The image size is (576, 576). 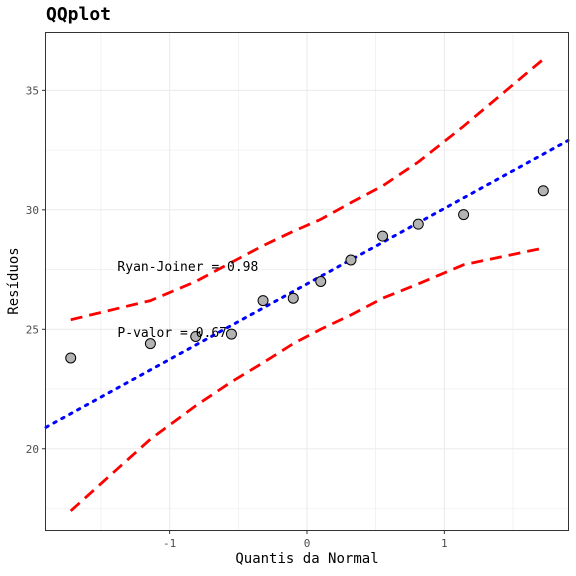 I want to click on x-axis: -1 0 1, so click(x=305, y=540).